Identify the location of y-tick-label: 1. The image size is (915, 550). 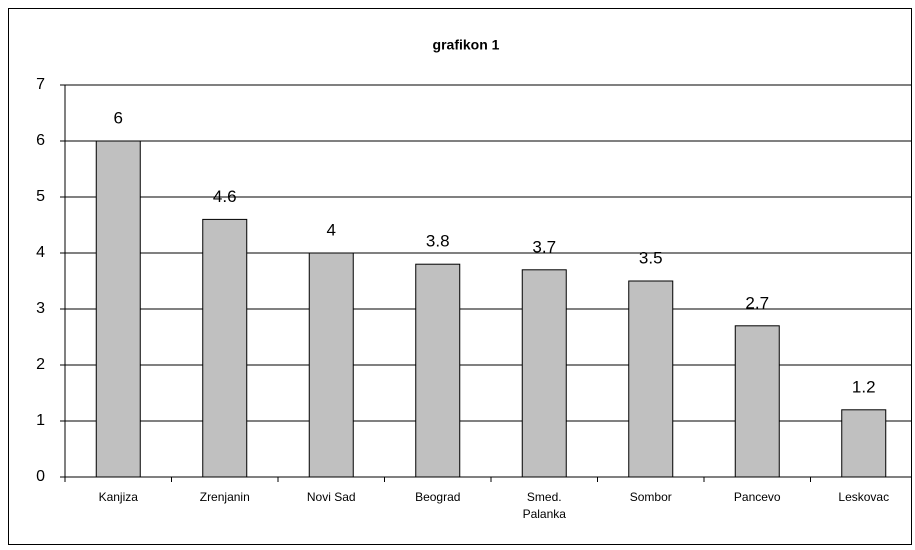
(40, 420).